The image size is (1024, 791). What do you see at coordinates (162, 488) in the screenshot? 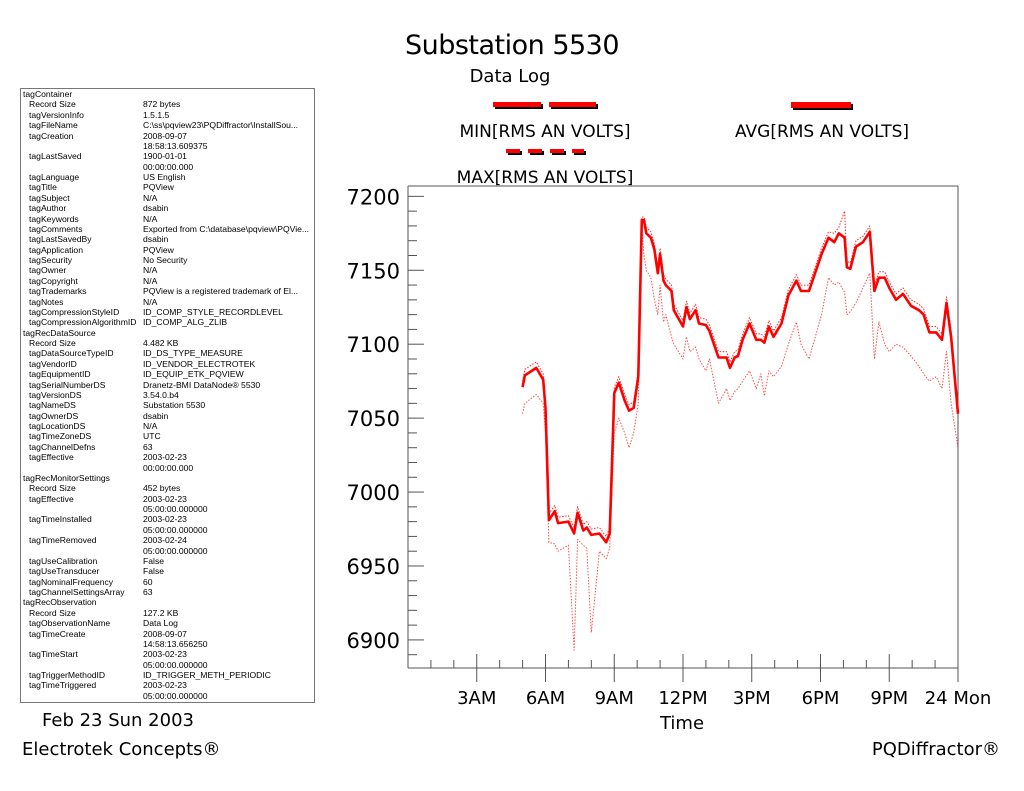
I see `metadata-value: 452 bytes` at bounding box center [162, 488].